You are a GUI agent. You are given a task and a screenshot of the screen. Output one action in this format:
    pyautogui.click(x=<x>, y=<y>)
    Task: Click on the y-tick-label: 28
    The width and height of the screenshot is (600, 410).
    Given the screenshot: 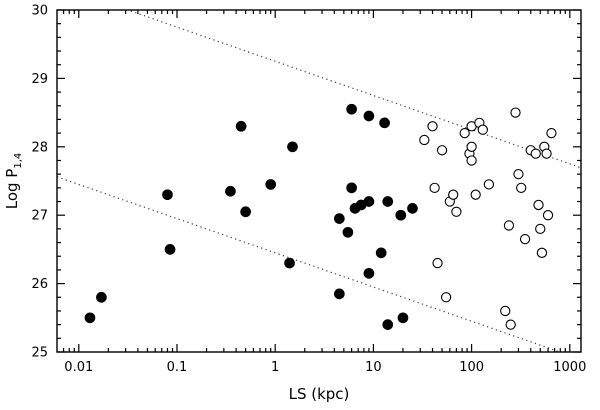 What is the action you would take?
    pyautogui.click(x=39, y=147)
    